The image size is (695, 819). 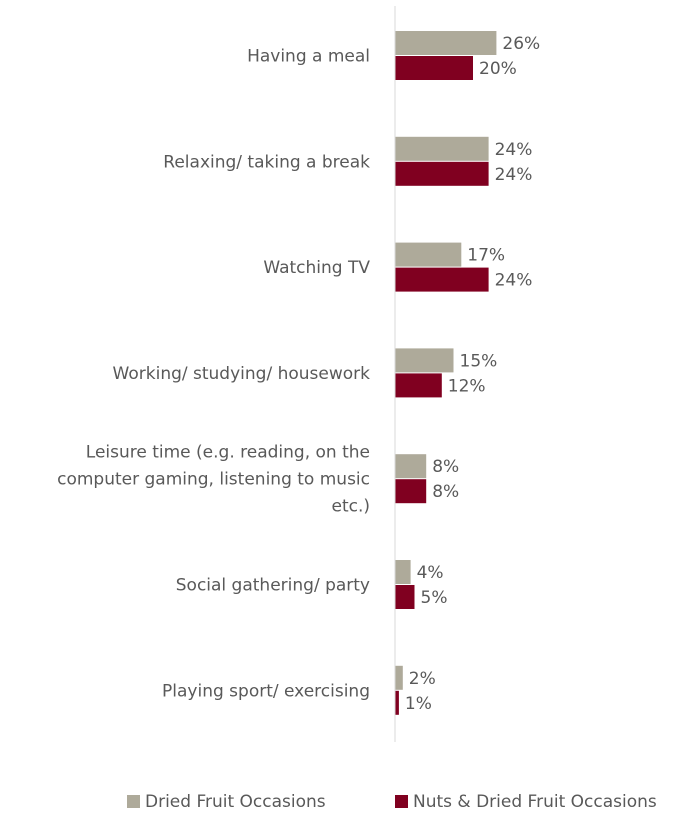 What do you see at coordinates (514, 281) in the screenshot?
I see `value-label-nuts-dried-fruit-3: 24%` at bounding box center [514, 281].